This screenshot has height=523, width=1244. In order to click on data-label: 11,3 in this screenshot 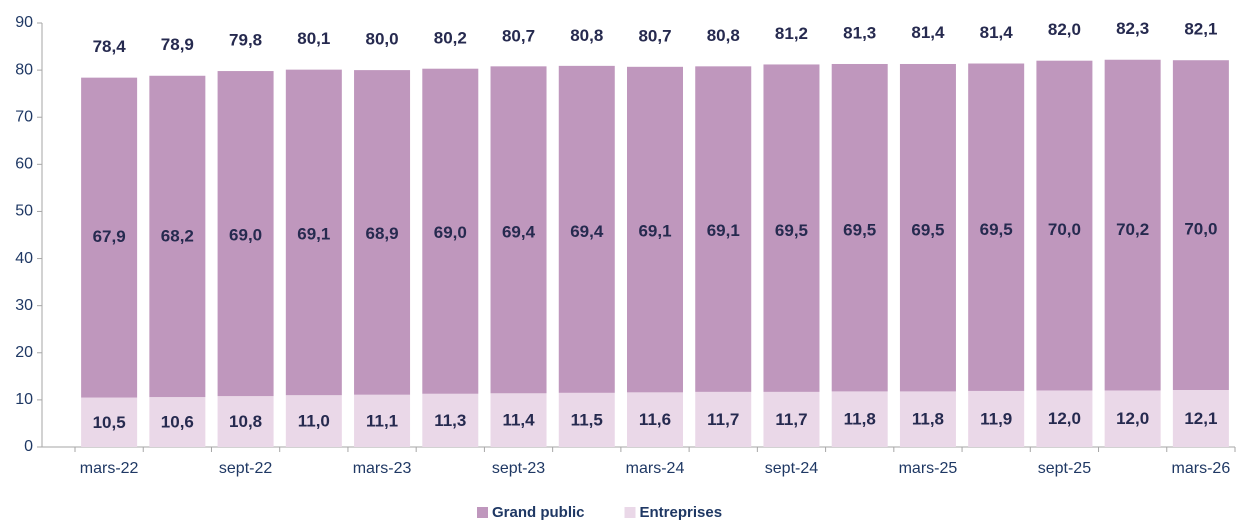, I will do `click(450, 420)`.